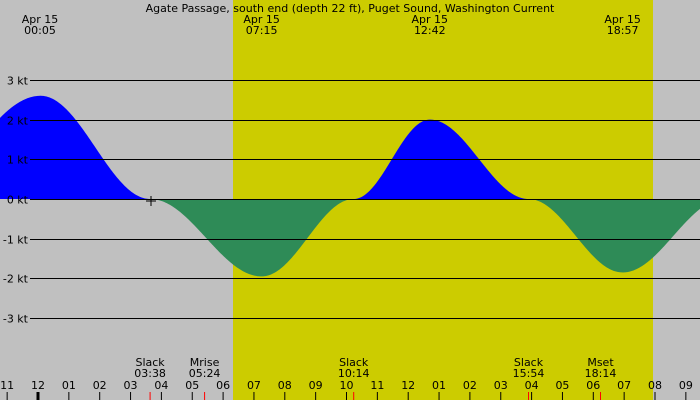 This screenshot has height=400, width=700. Describe the element at coordinates (151, 201) in the screenshot. I see `slack-crosshair-icon` at that location.